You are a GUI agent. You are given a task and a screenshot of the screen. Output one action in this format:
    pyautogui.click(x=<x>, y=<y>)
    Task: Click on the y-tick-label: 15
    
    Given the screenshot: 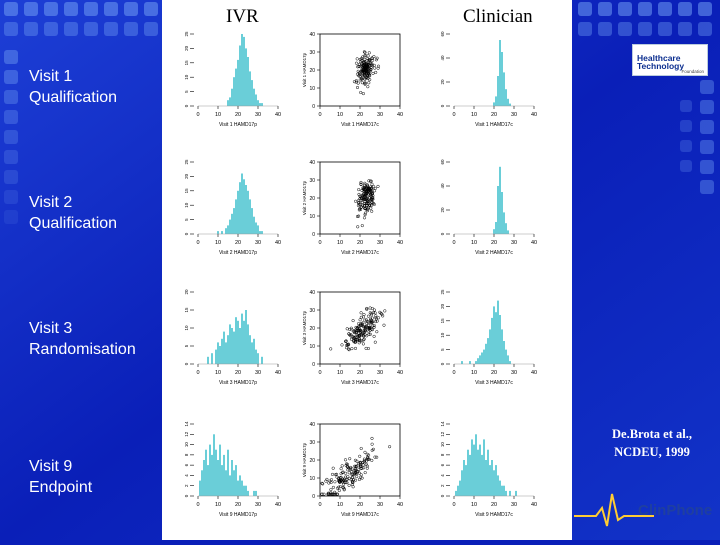 What is the action you would take?
    pyautogui.click(x=442, y=321)
    